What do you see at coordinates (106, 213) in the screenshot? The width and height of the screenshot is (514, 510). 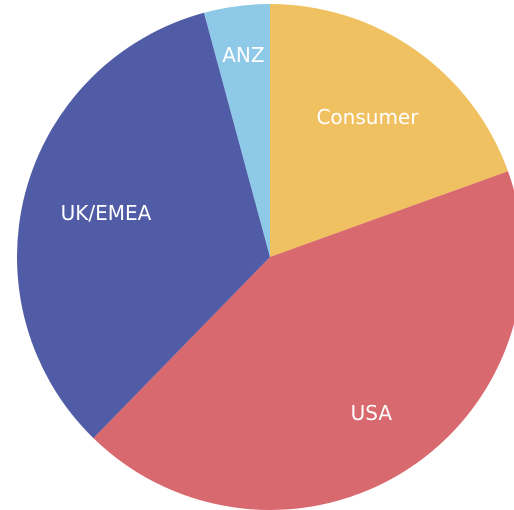 I see `slice-label: UK/EMEA` at bounding box center [106, 213].